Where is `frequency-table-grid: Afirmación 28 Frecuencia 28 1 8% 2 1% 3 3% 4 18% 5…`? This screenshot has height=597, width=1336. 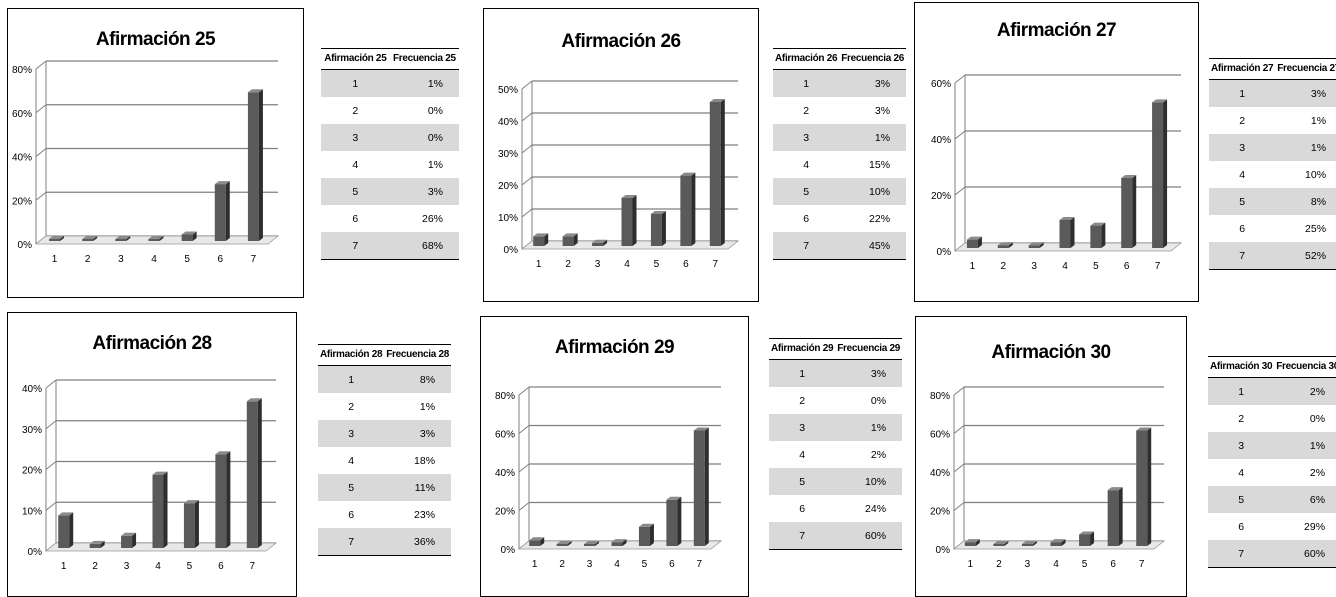
frequency-table-grid: Afirmación 28 Frecuencia 28 1 8% 2 1% 3 3% 4 18% 5… is located at coordinates (385, 450).